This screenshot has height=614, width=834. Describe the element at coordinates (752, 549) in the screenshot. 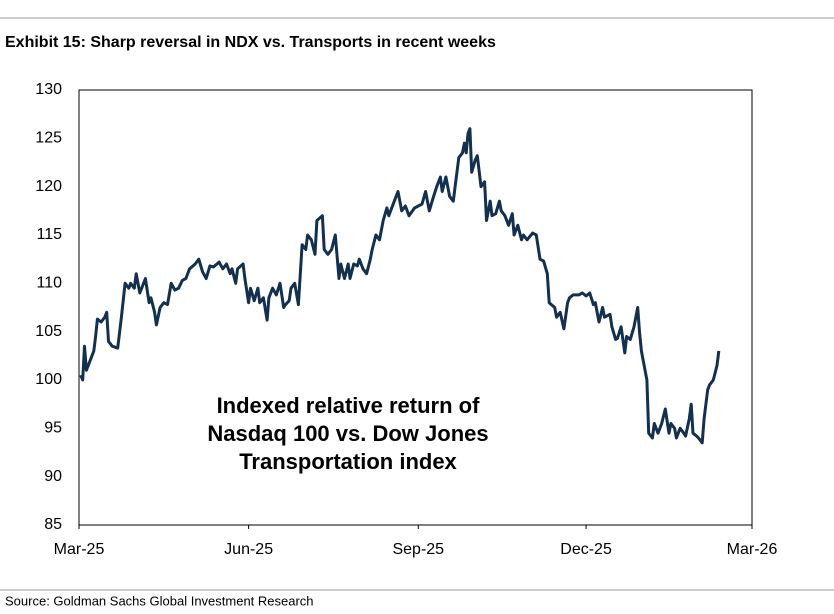

I see `x-tick-label: Mar-26` at that location.